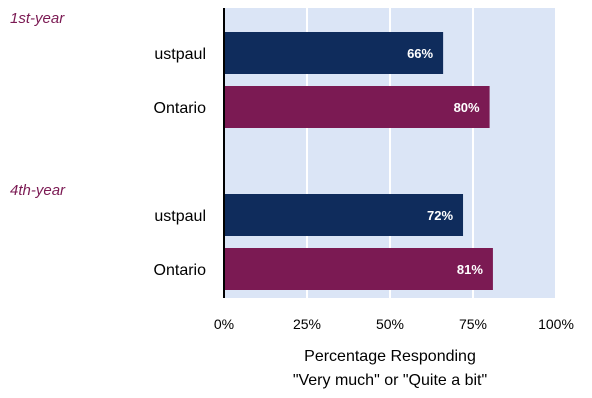  Describe the element at coordinates (390, 356) in the screenshot. I see `x-axis-label-line1: Percentage Responding` at that location.